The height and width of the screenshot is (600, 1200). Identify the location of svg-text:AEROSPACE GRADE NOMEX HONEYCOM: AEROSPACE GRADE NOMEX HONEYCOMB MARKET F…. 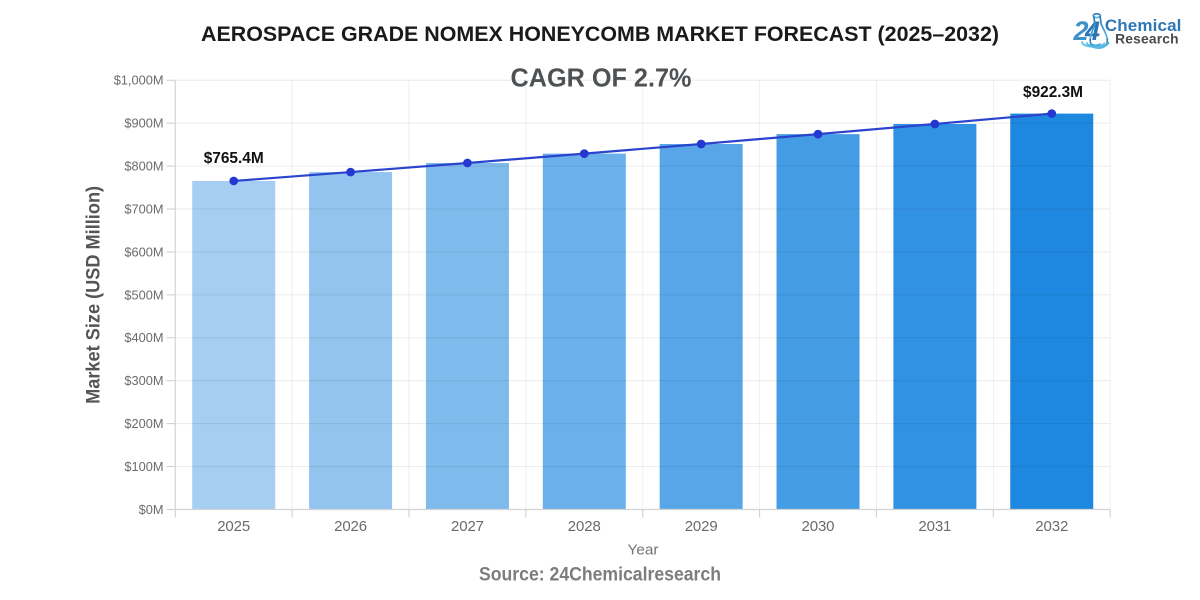
(600, 34).